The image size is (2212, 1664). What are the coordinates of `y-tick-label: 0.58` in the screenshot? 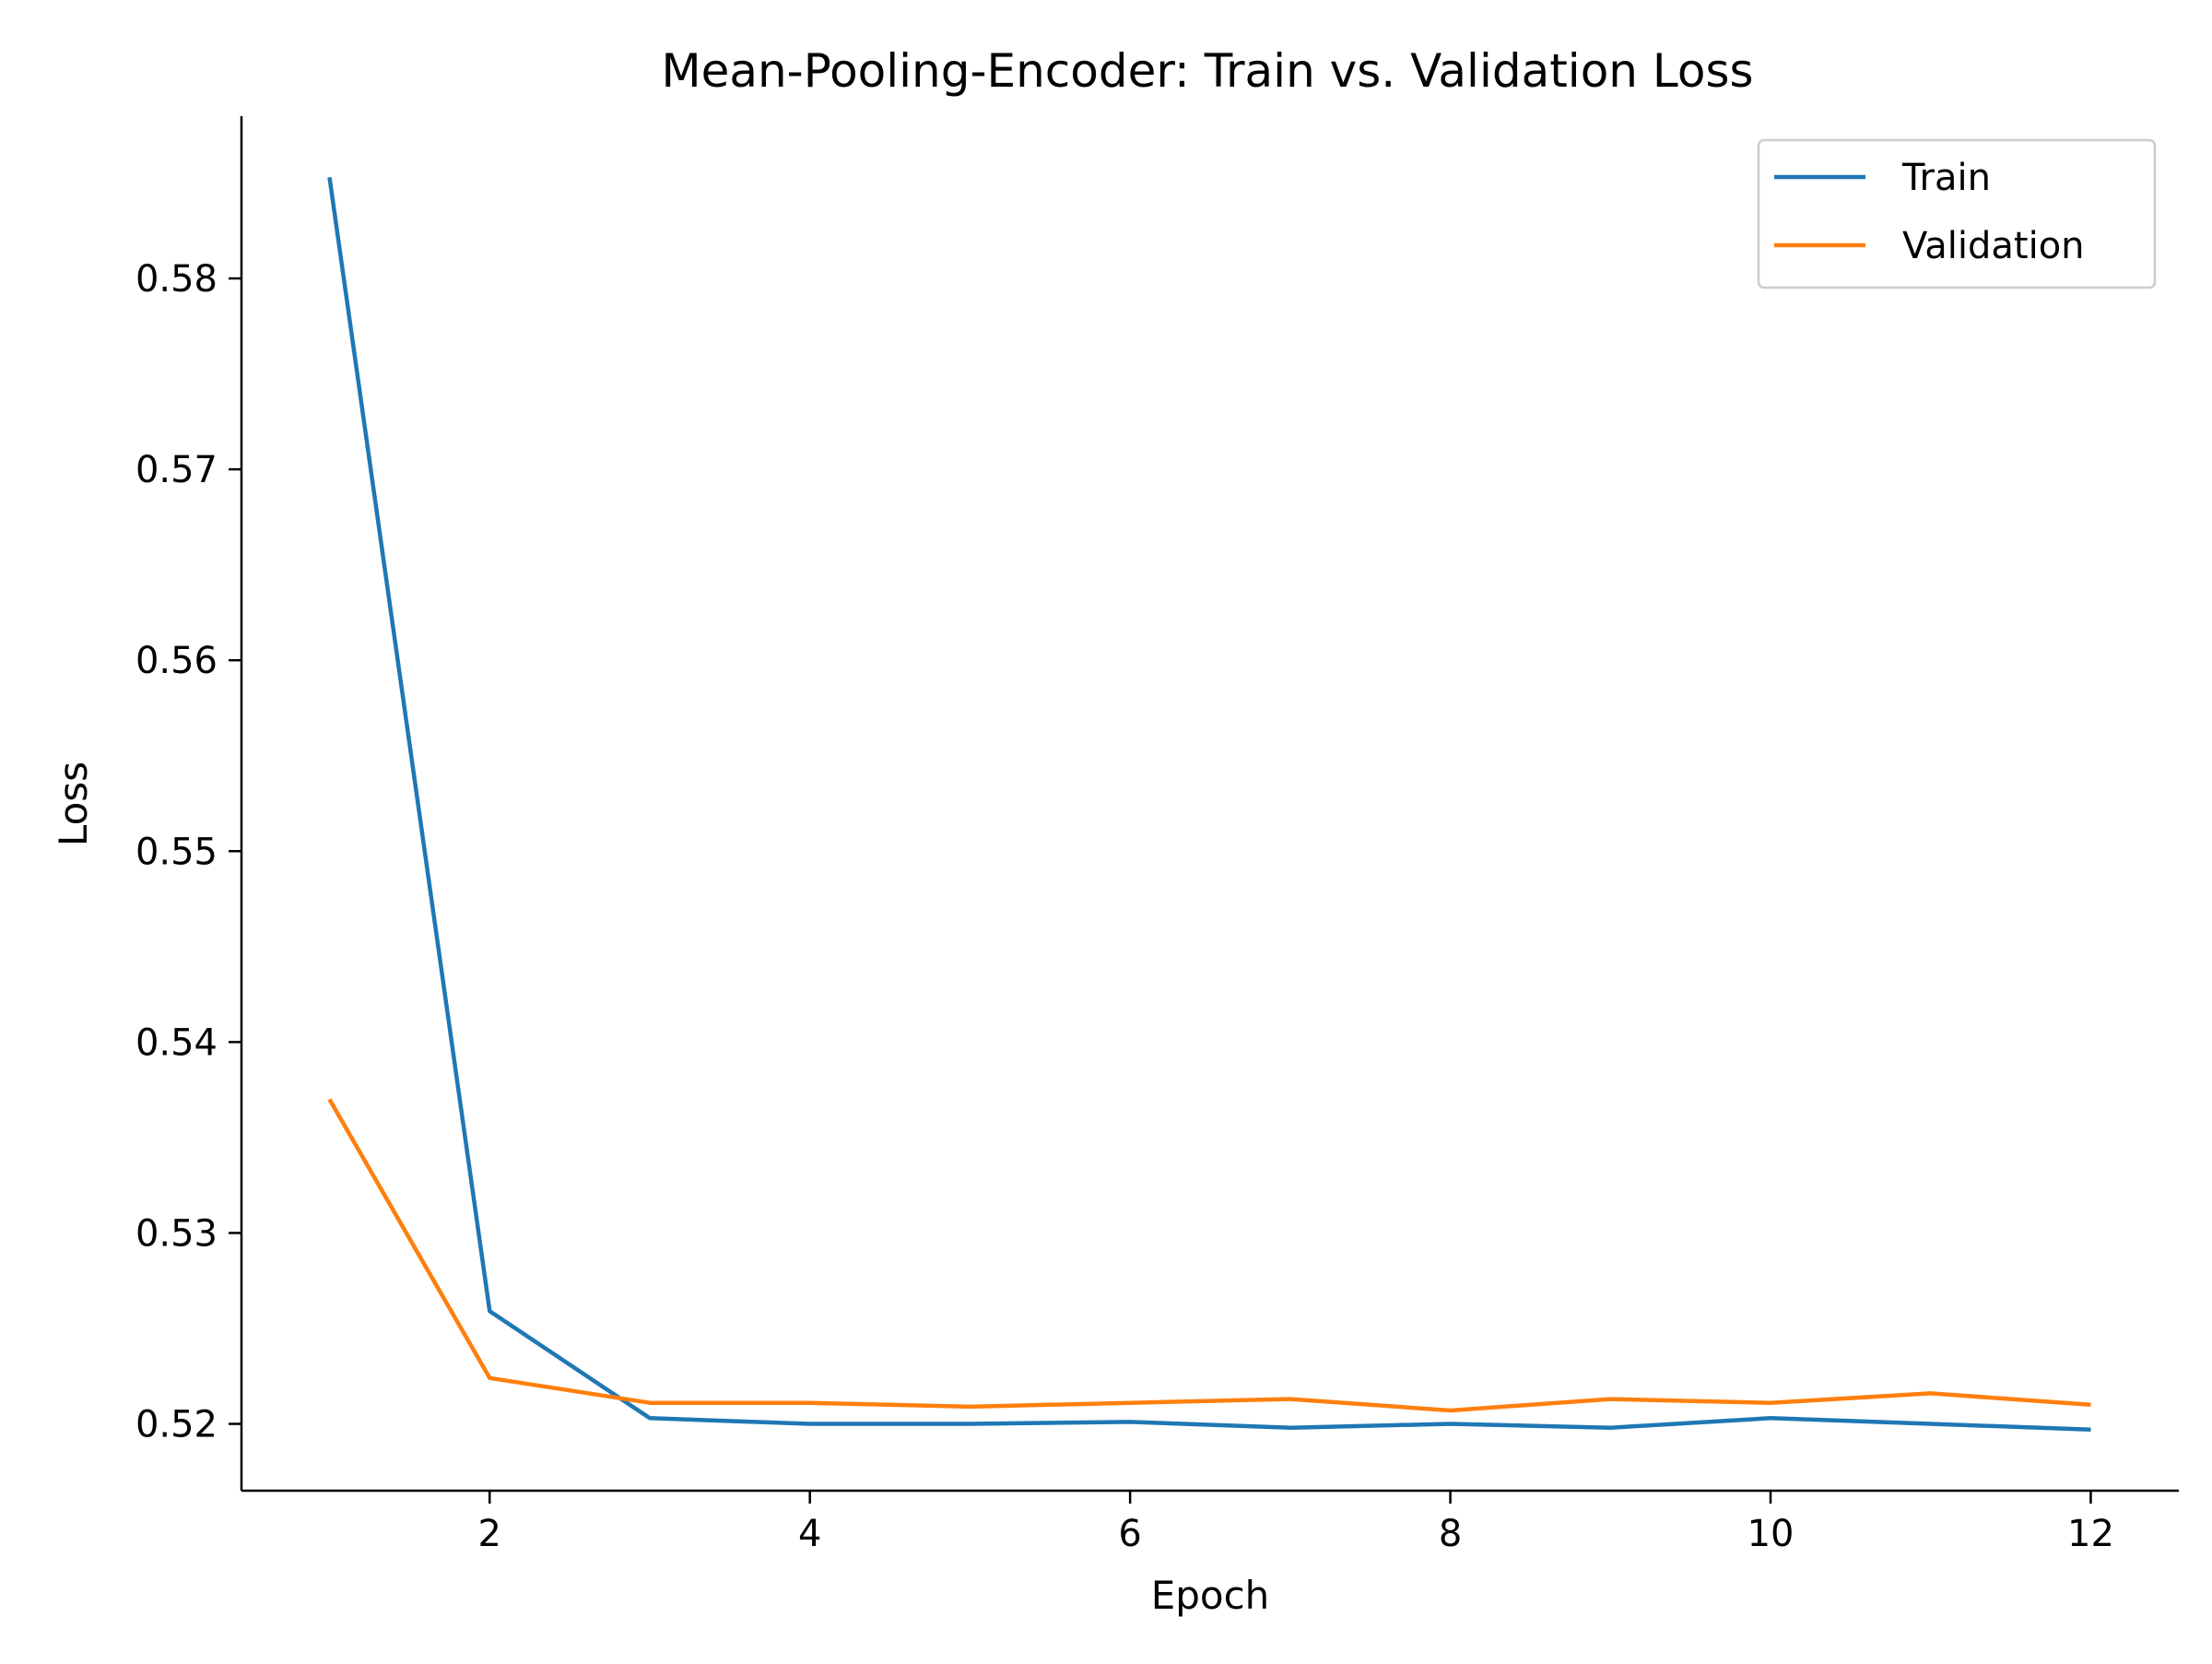 It's located at (176, 279).